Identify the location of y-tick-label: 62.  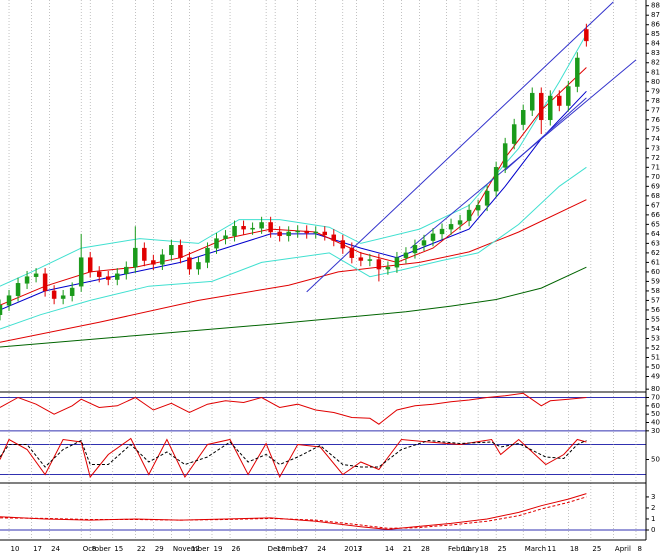
(655, 253).